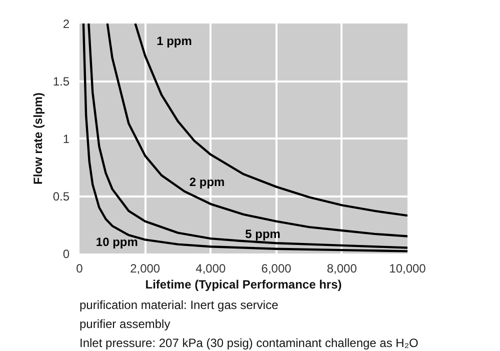 The height and width of the screenshot is (351, 500). Describe the element at coordinates (66, 139) in the screenshot. I see `y-tick-label: 1` at that location.